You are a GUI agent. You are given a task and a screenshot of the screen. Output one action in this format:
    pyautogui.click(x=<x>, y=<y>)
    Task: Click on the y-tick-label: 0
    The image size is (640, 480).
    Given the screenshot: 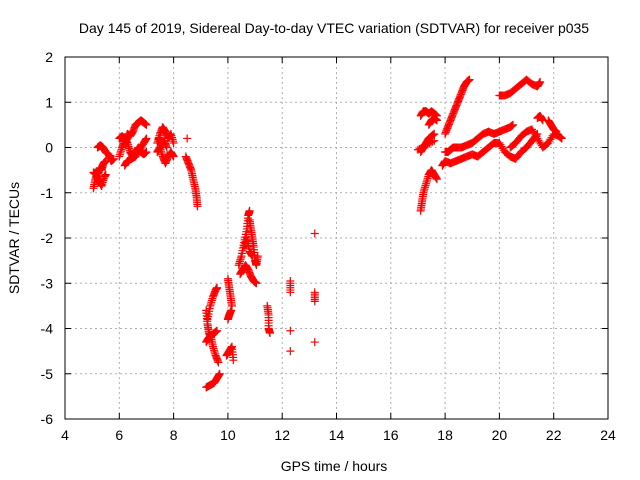 What is the action you would take?
    pyautogui.click(x=49, y=148)
    